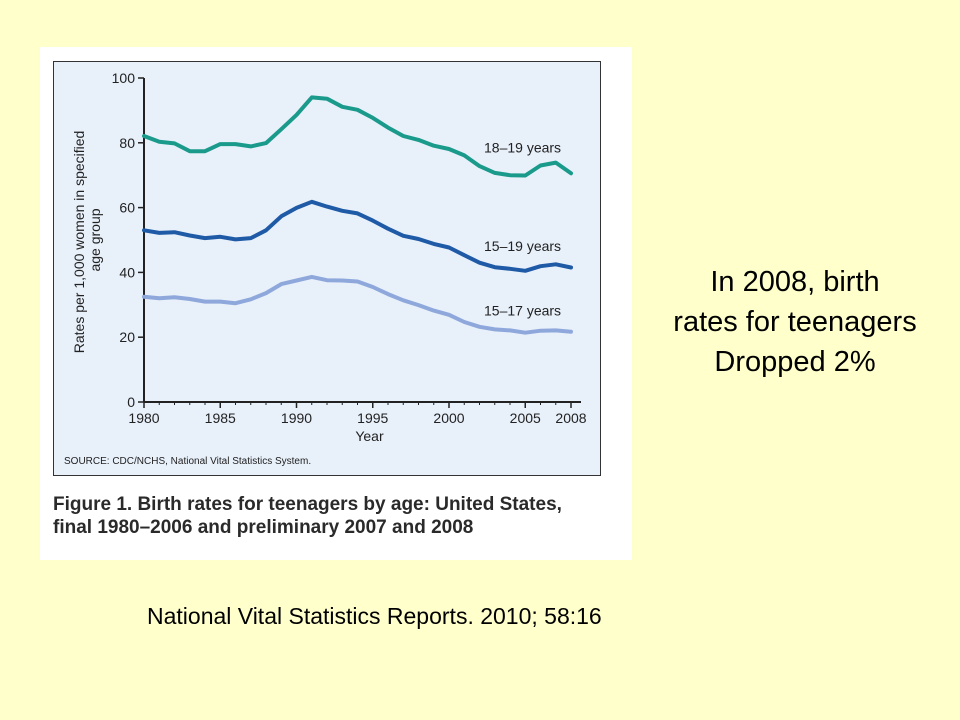  What do you see at coordinates (131, 402) in the screenshot?
I see `y-tick-label: 0` at bounding box center [131, 402].